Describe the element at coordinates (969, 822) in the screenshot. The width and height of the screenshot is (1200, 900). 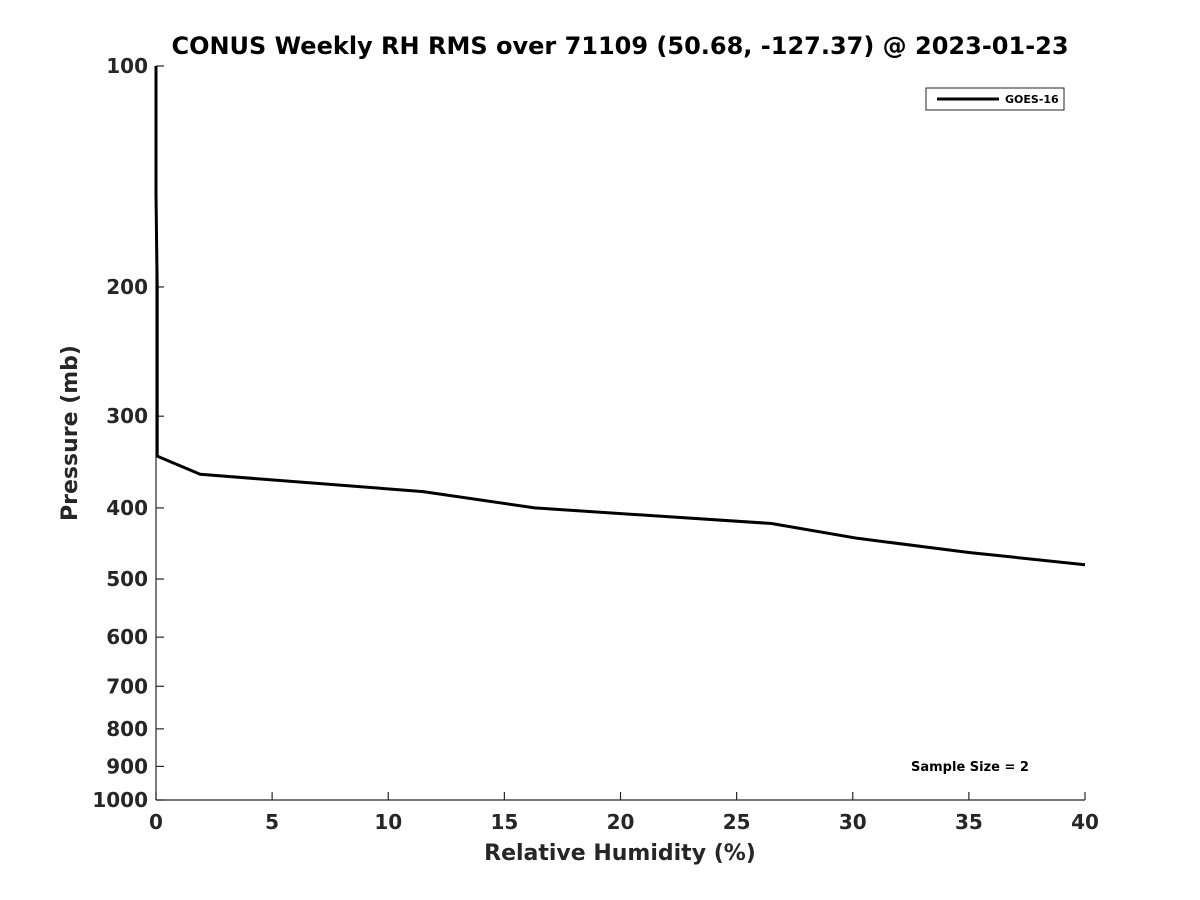
I see `x-tick-label: 35` at that location.